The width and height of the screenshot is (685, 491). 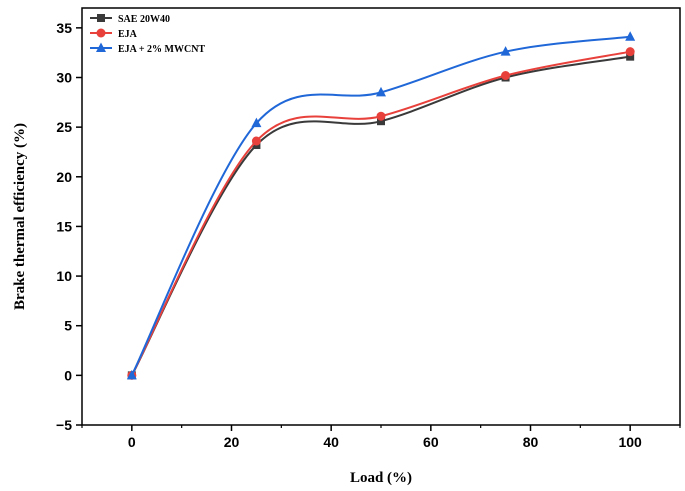 What do you see at coordinates (630, 442) in the screenshot?
I see `x-tick-label: 100` at bounding box center [630, 442].